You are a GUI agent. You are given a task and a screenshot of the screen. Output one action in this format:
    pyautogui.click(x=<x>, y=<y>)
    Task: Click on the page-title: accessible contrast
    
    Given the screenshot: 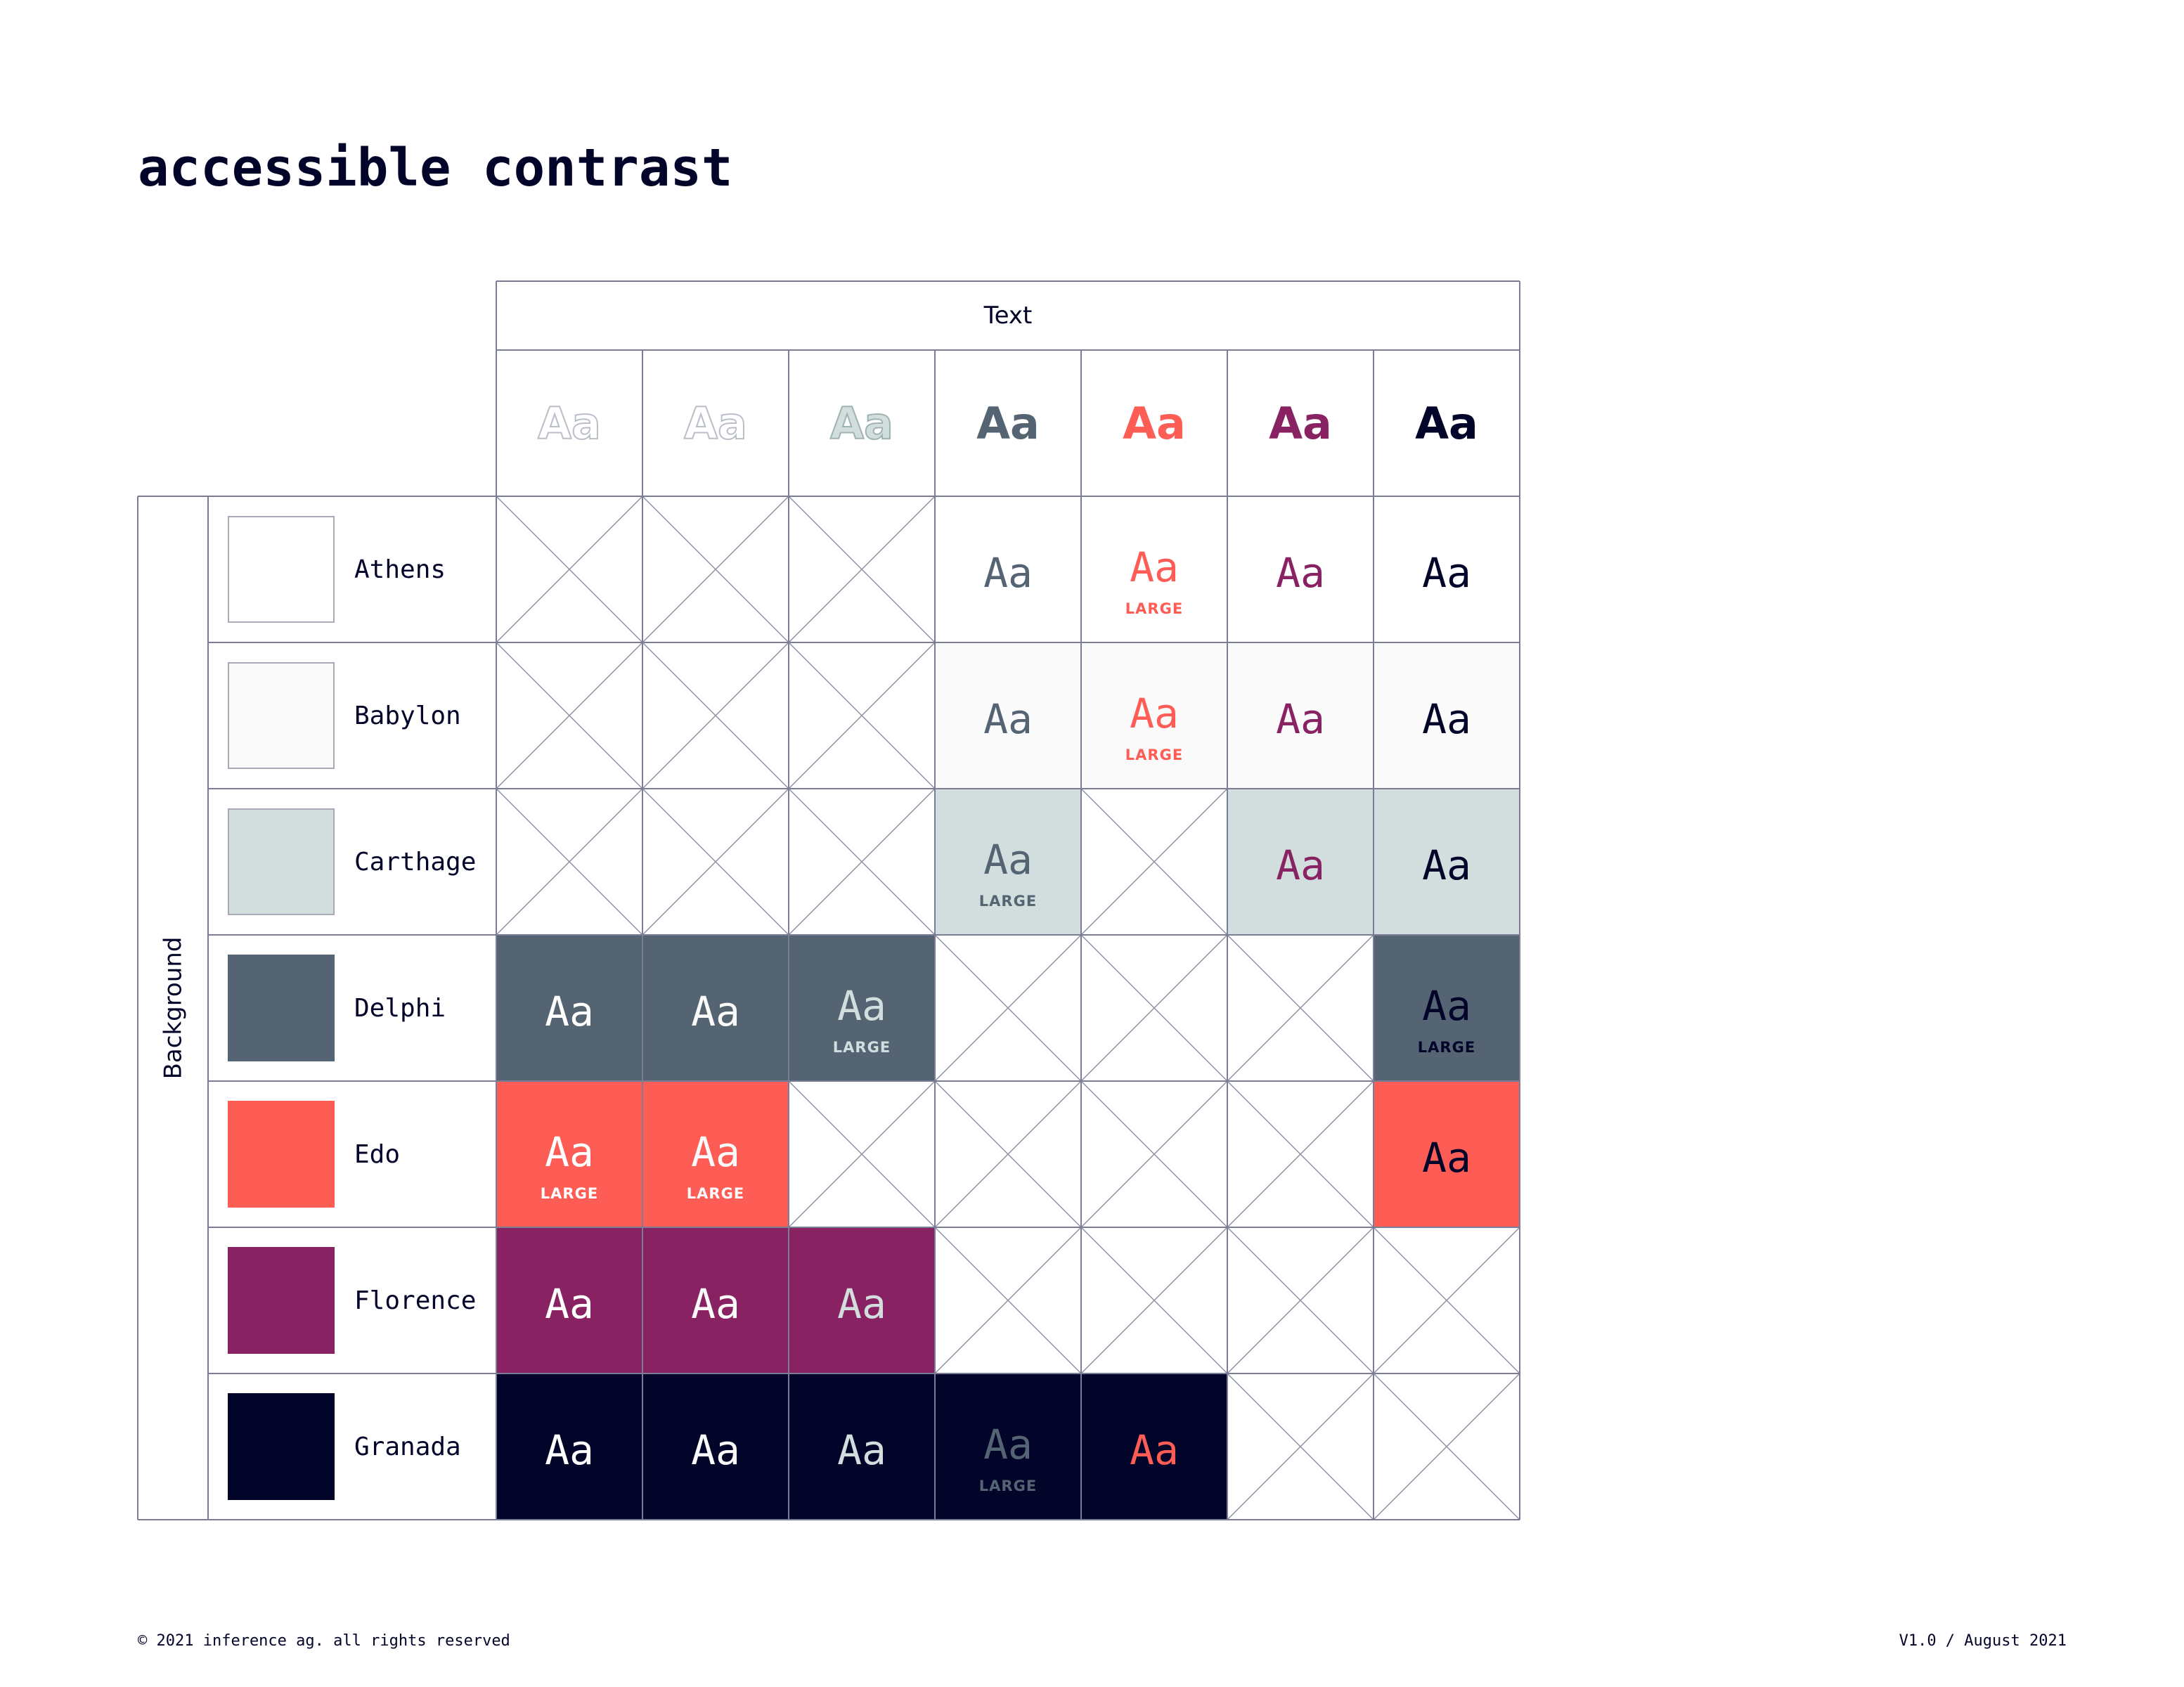 What is the action you would take?
    pyautogui.click(x=435, y=168)
    